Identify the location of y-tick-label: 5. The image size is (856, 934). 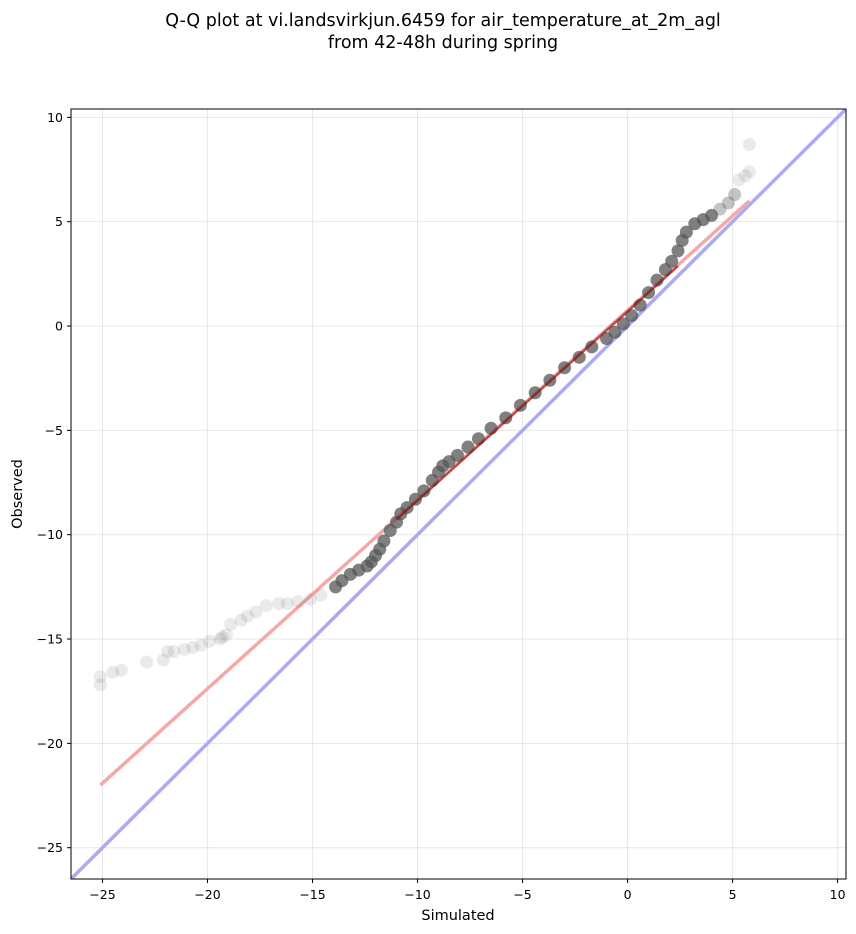
(59, 221).